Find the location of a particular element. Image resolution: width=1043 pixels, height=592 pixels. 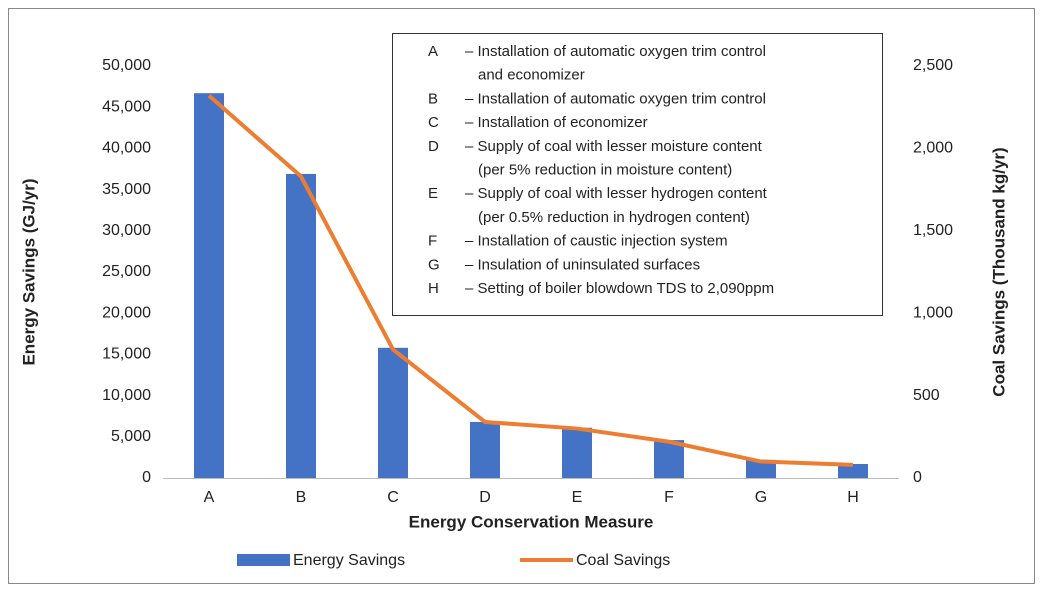

y2-tick-label: 1,500 is located at coordinates (933, 230).